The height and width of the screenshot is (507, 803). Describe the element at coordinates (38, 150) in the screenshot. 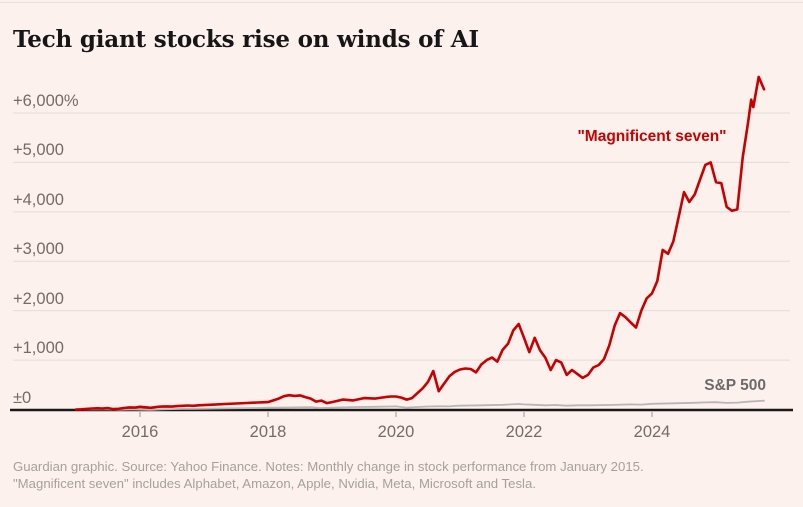

I see `y-axis-tick-label: +5,000` at that location.